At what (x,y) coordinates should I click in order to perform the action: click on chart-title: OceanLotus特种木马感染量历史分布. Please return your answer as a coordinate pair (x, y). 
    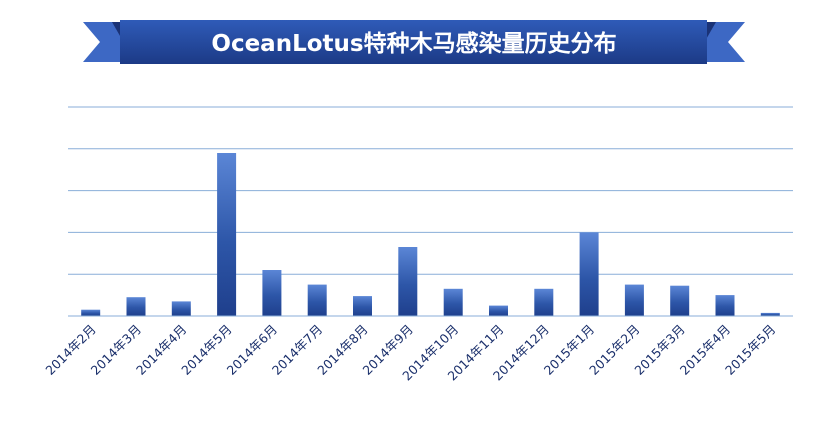
    Looking at the image, I should click on (413, 43).